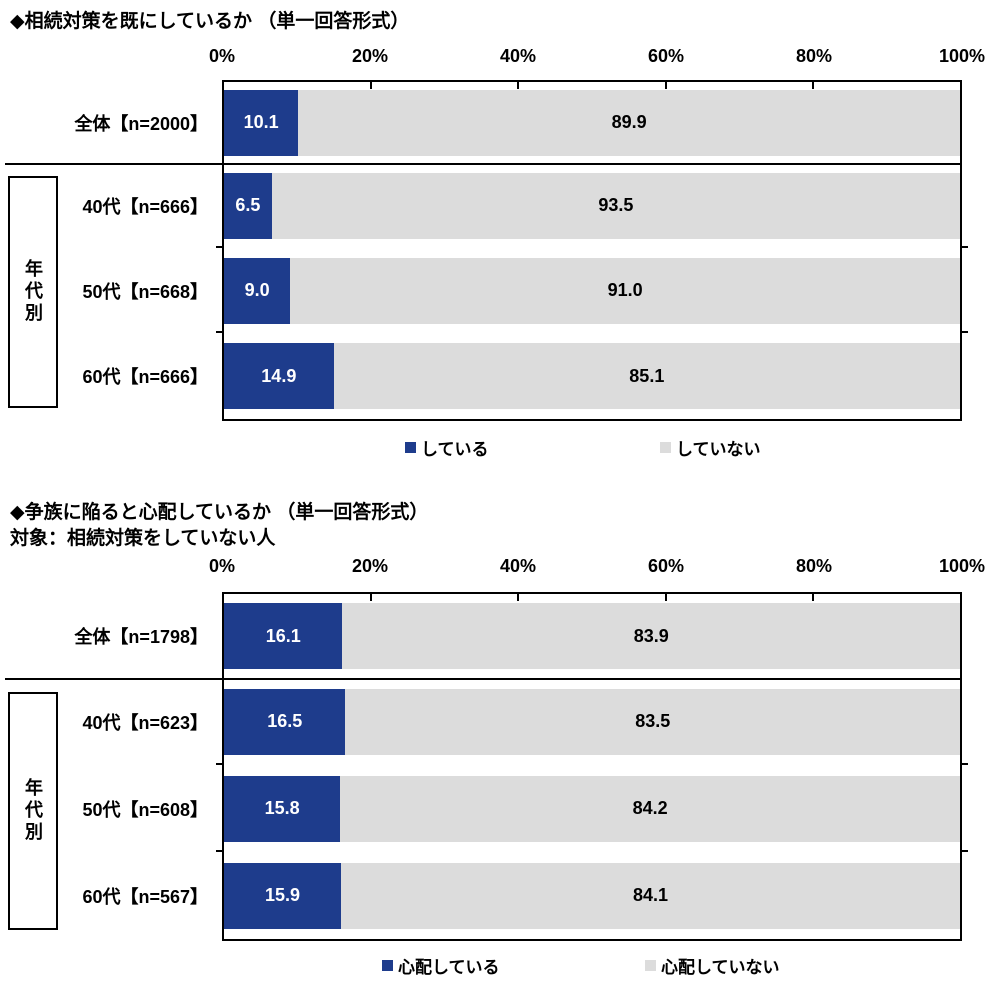 The width and height of the screenshot is (1000, 998). What do you see at coordinates (104, 766) in the screenshot?
I see `category-labels: 全体【n=1798】 40代【n=623】 50代【n=608】 60代【n=567】` at bounding box center [104, 766].